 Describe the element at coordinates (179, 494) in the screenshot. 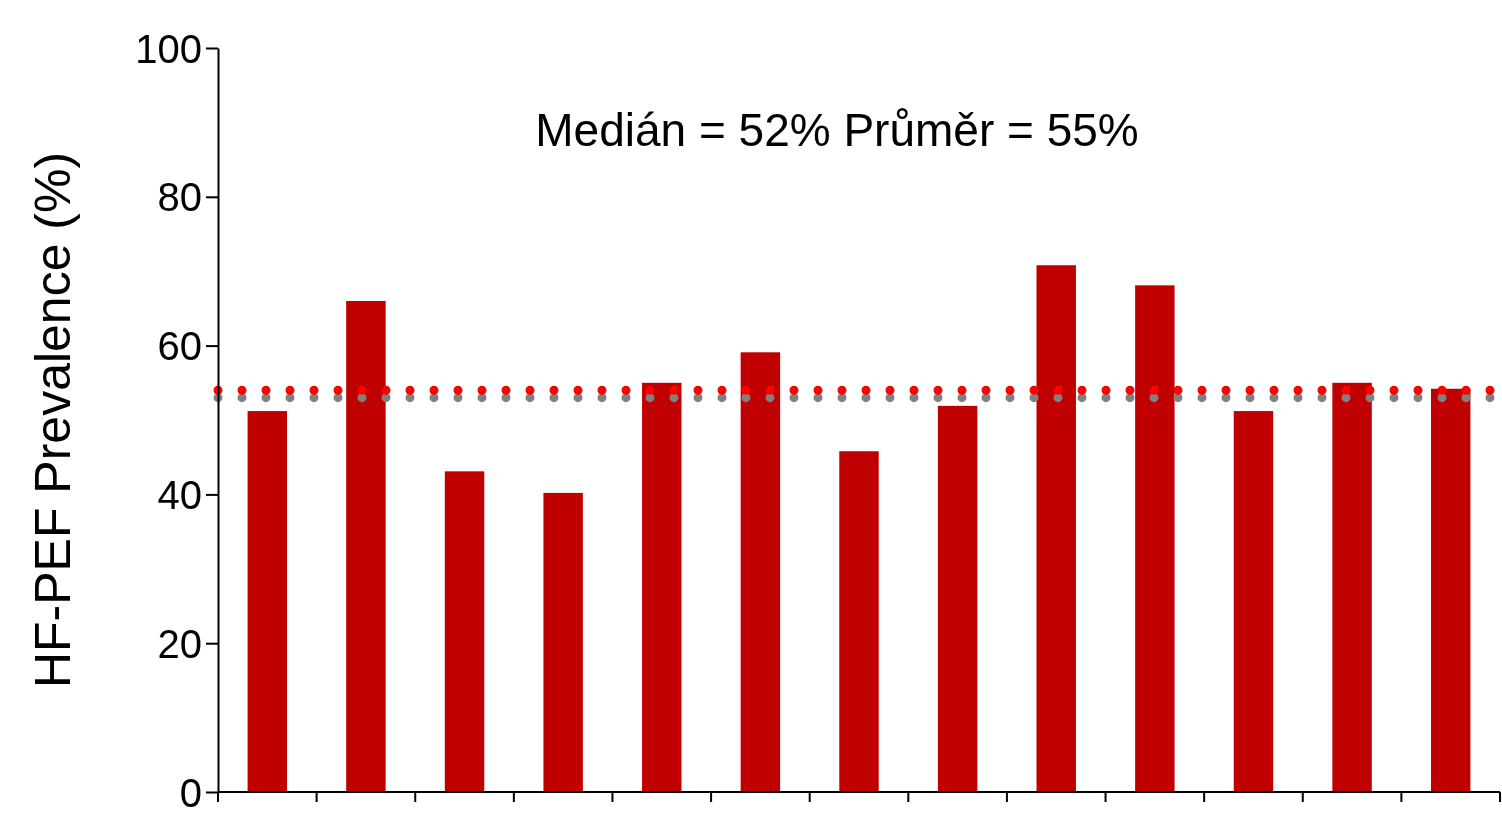

I see `y-tick-label: 40` at that location.